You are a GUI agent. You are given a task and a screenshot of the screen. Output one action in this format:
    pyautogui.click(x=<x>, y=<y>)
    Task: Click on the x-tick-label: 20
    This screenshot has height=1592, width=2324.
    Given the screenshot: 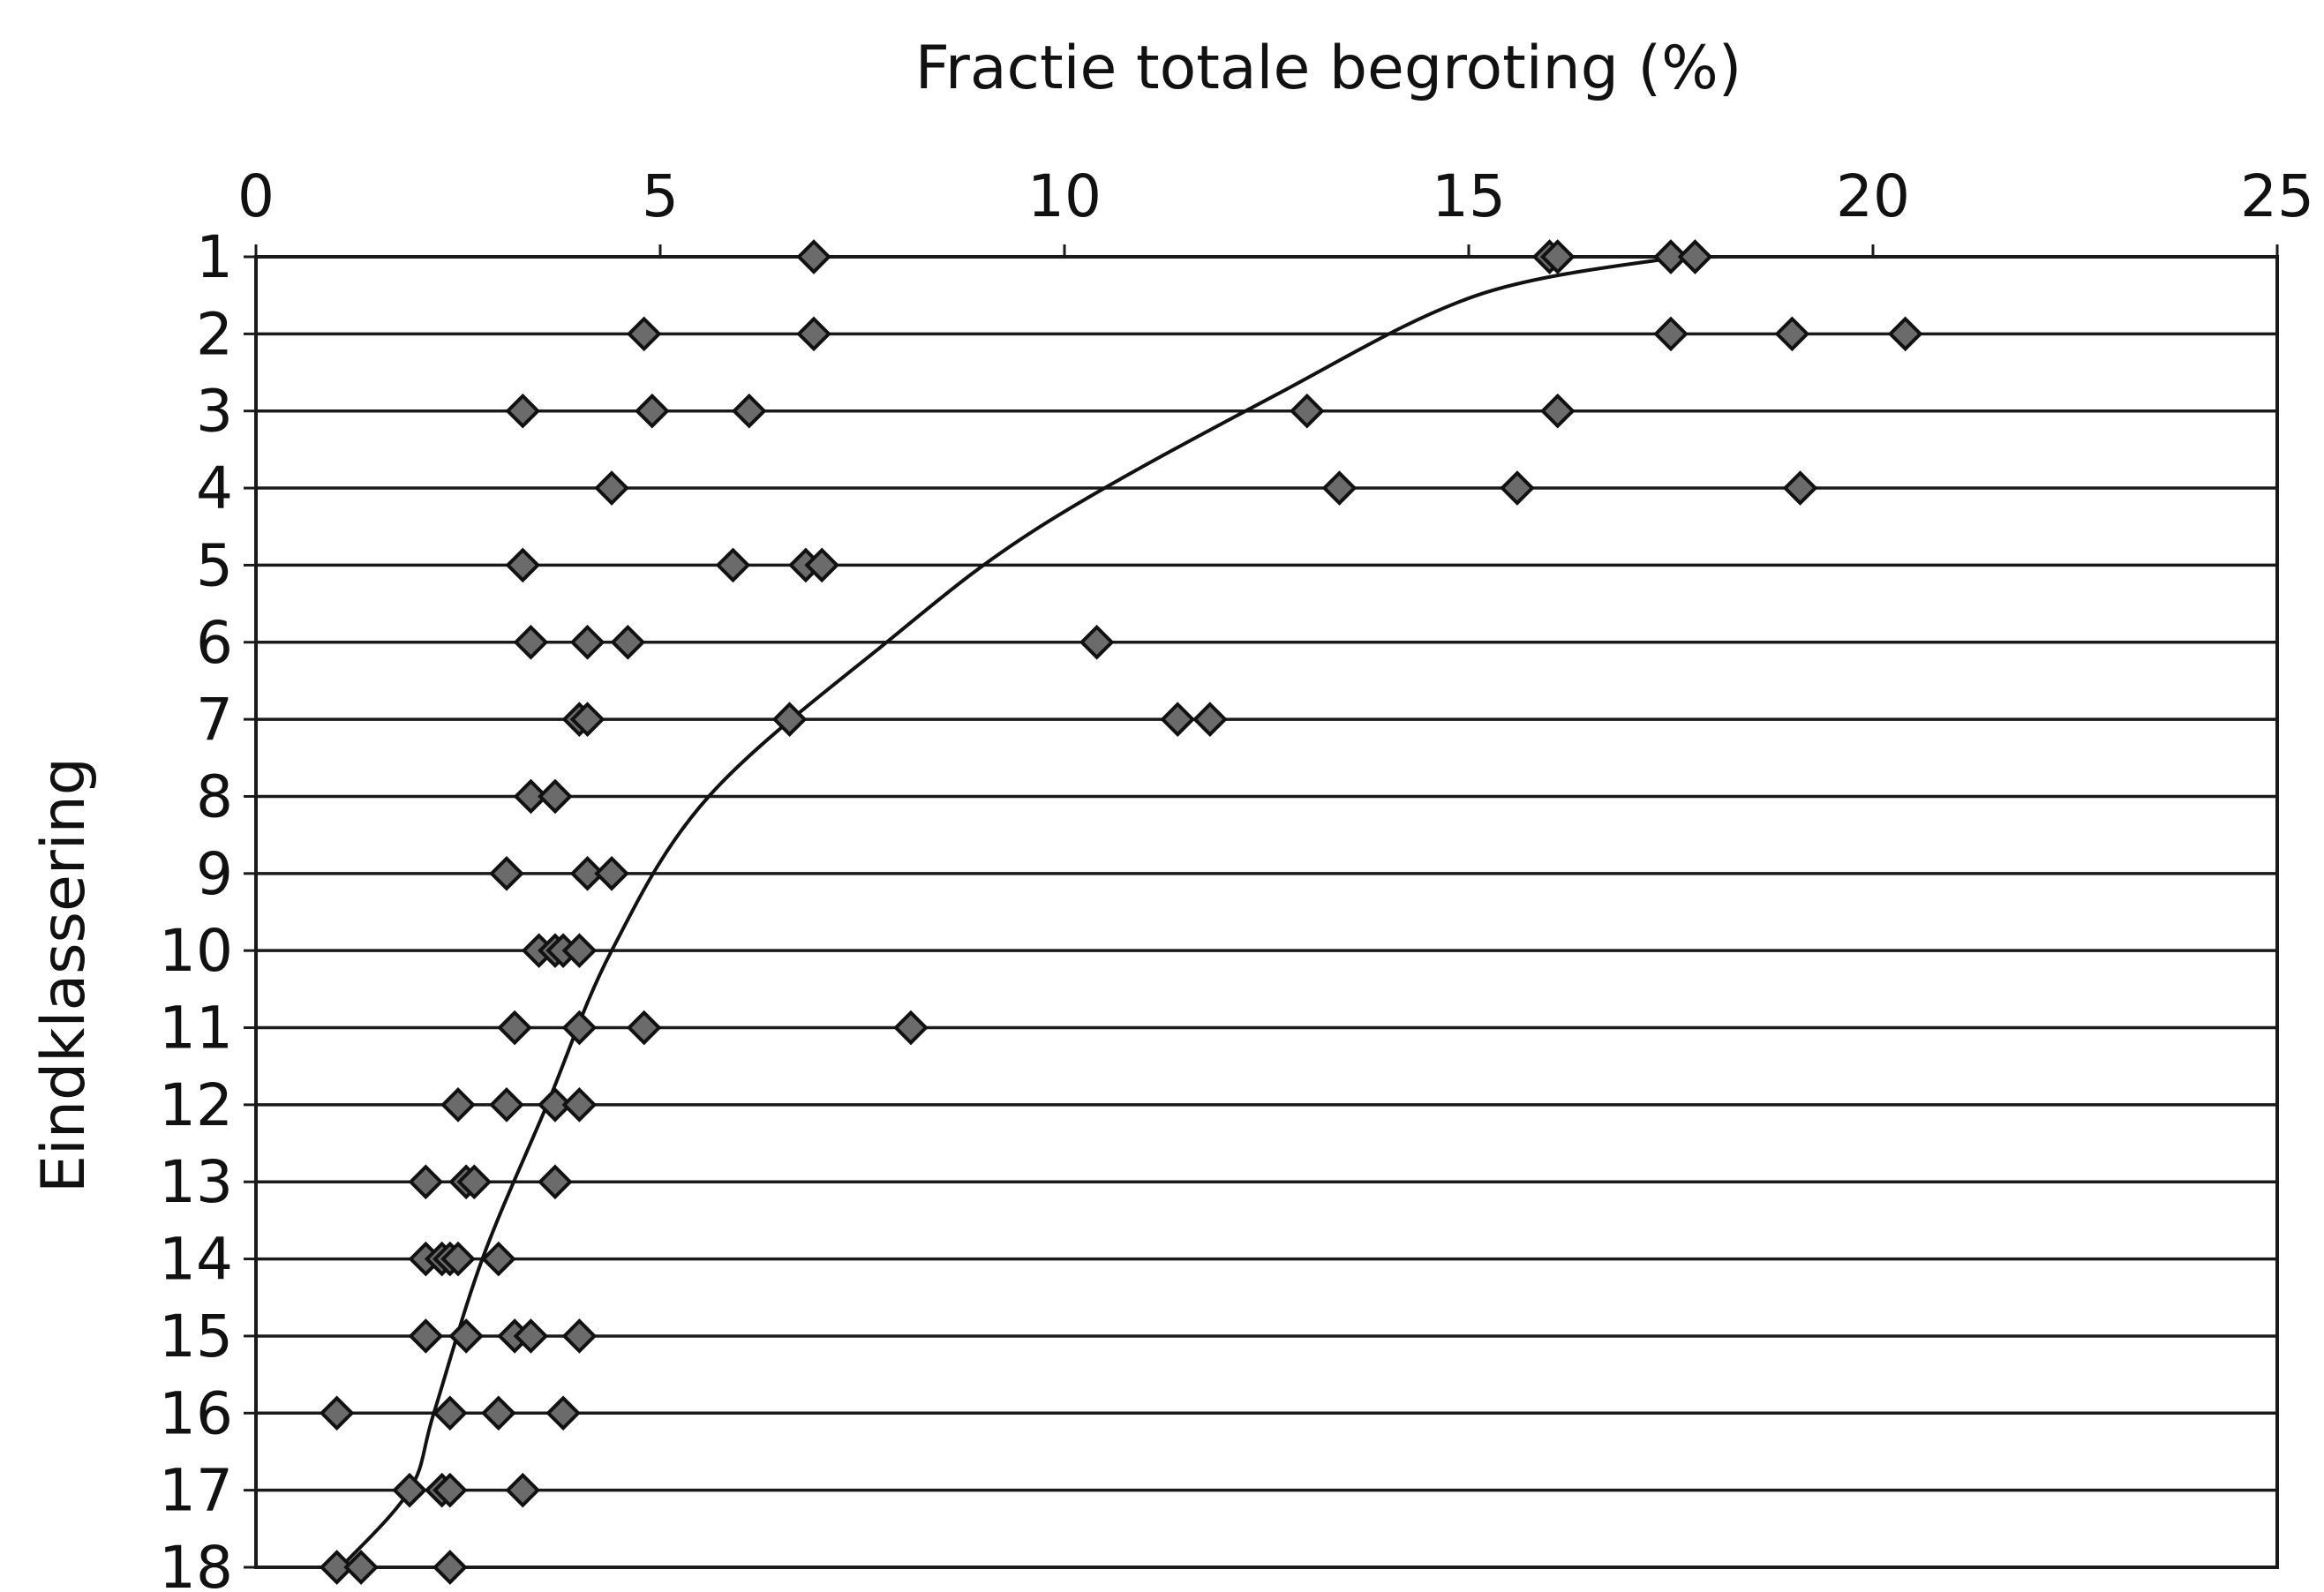 What is the action you would take?
    pyautogui.click(x=1873, y=196)
    